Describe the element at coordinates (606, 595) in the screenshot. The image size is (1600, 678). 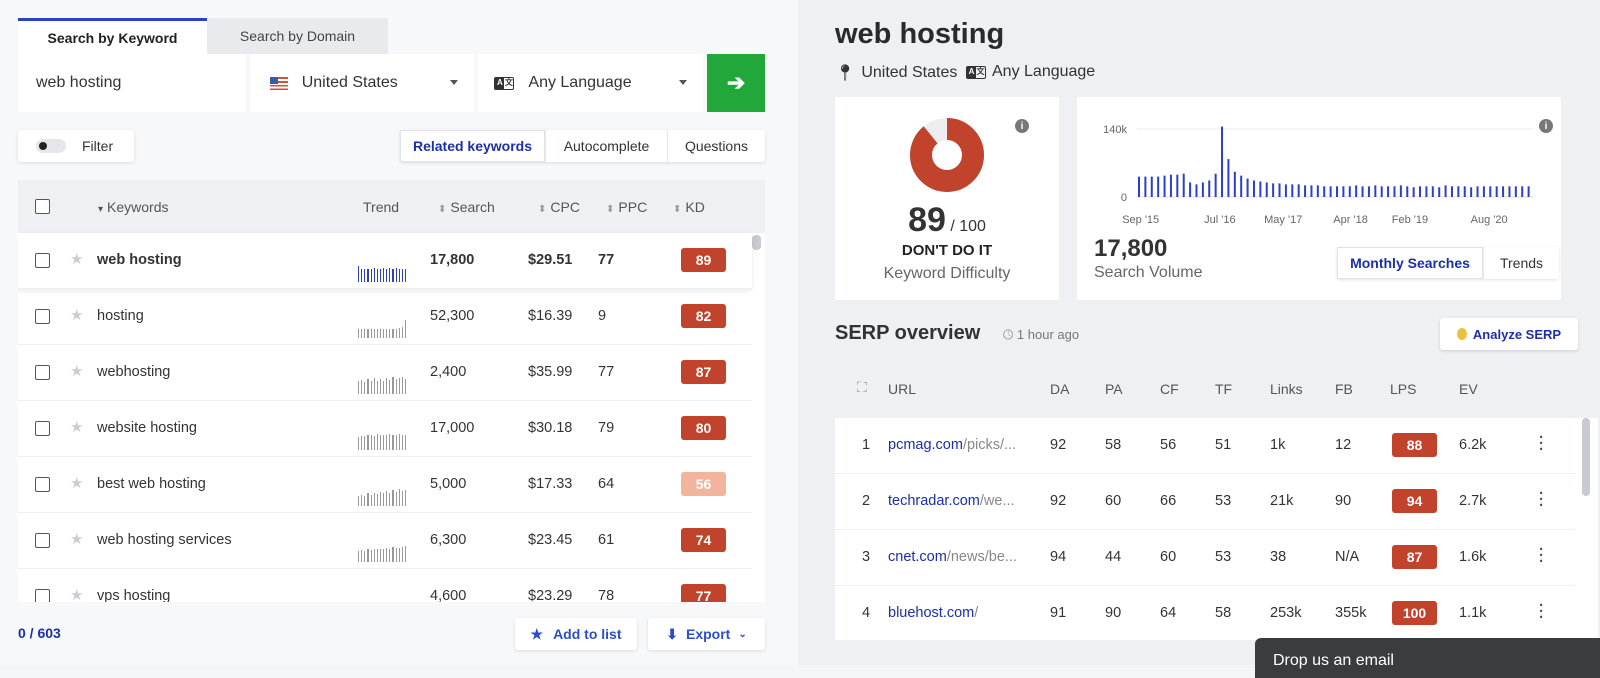
I see `ppc-cell: 78` at that location.